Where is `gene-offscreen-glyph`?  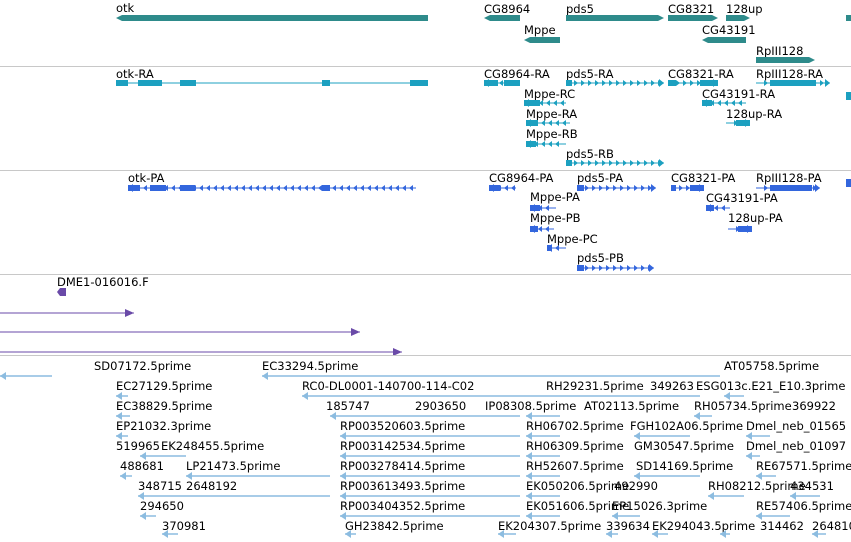
gene-offscreen-glyph is located at coordinates (848, 18).